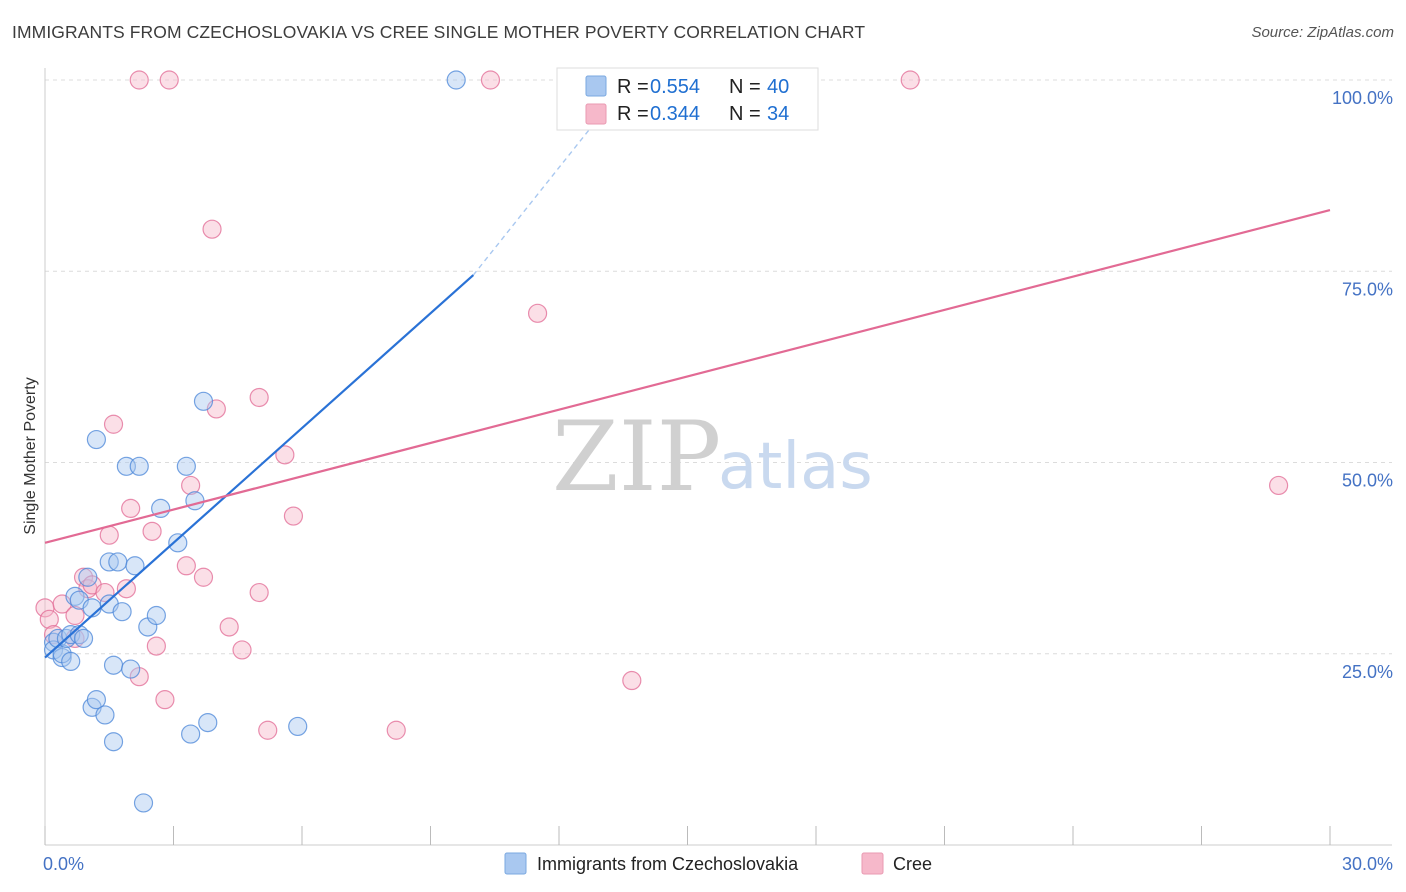 Image resolution: width=1406 pixels, height=892 pixels. I want to click on legend-swatch-czech, so click(596, 86).